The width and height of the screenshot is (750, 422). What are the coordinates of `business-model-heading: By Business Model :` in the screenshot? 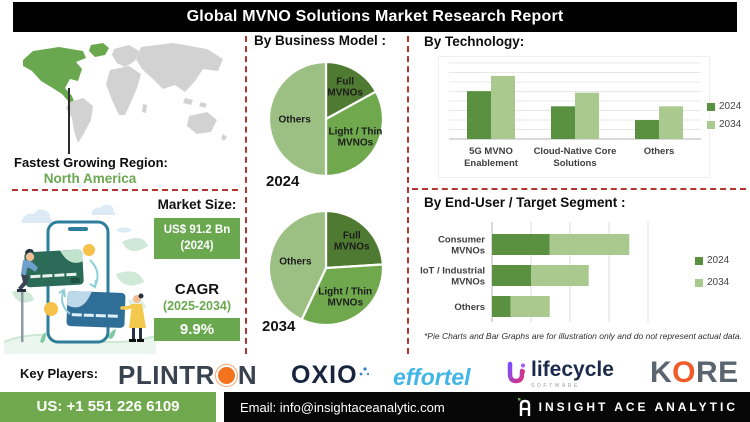 It's located at (320, 40).